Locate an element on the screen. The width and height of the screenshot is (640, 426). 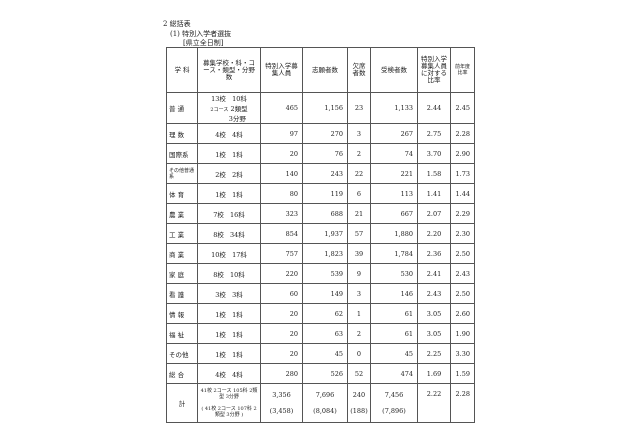
table-row: 農 業 7校 16科 323 688 21 667 2.07 2.29 is located at coordinates (320, 213).